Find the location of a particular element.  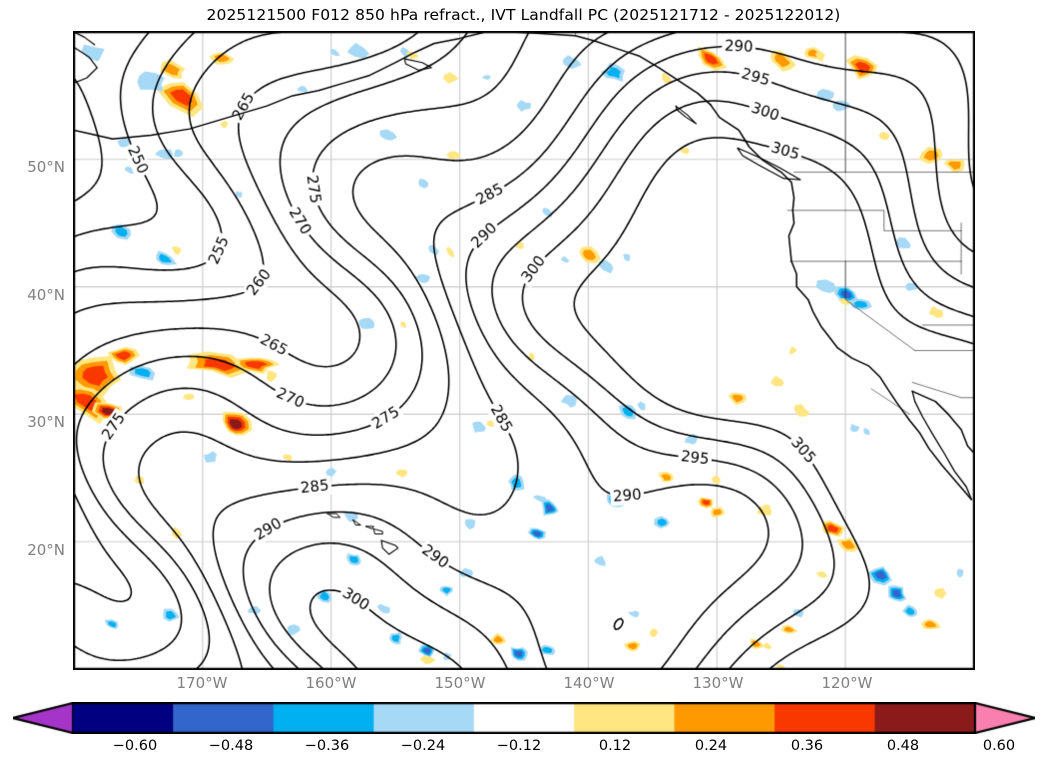

colorbar-tick-7: 0.24 is located at coordinates (711, 746).